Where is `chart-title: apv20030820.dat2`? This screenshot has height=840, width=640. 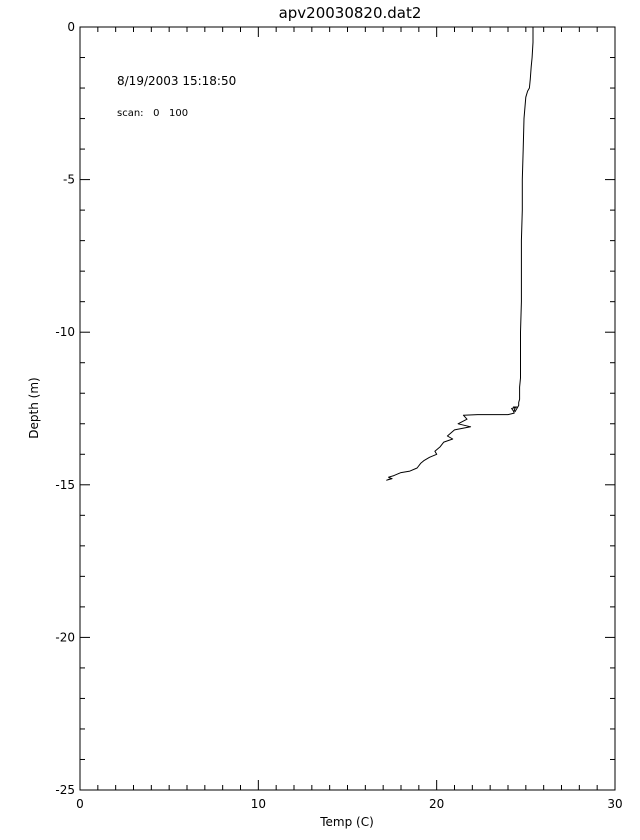
chart-title: apv20030820.dat2 is located at coordinates (350, 13).